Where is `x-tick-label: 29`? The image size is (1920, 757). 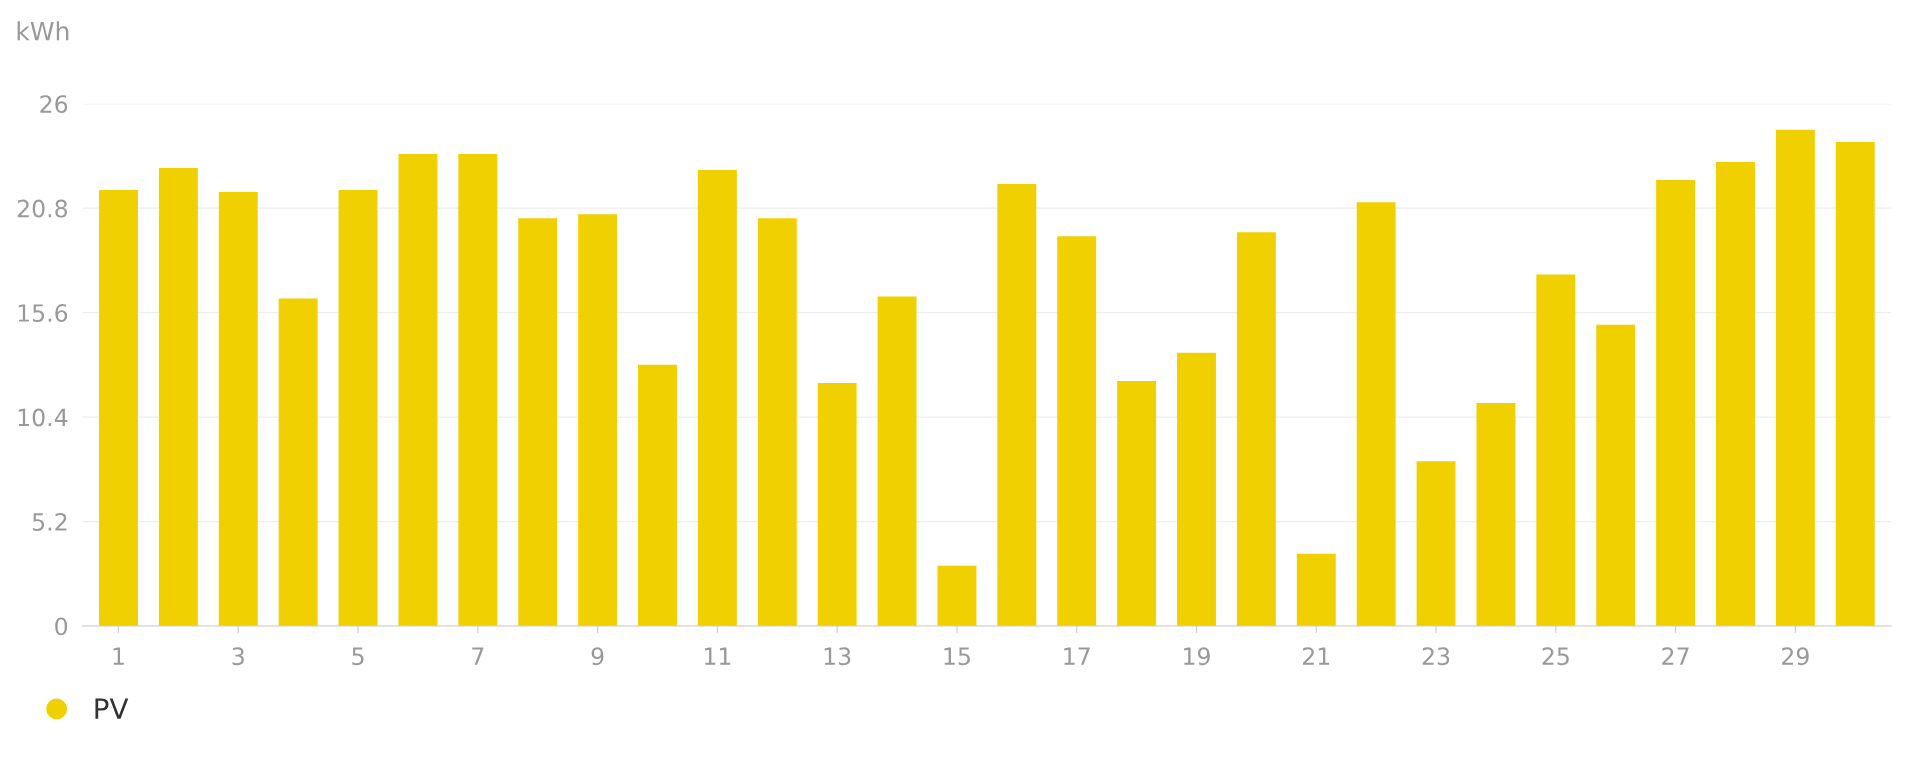
x-tick-label: 29 is located at coordinates (1795, 656).